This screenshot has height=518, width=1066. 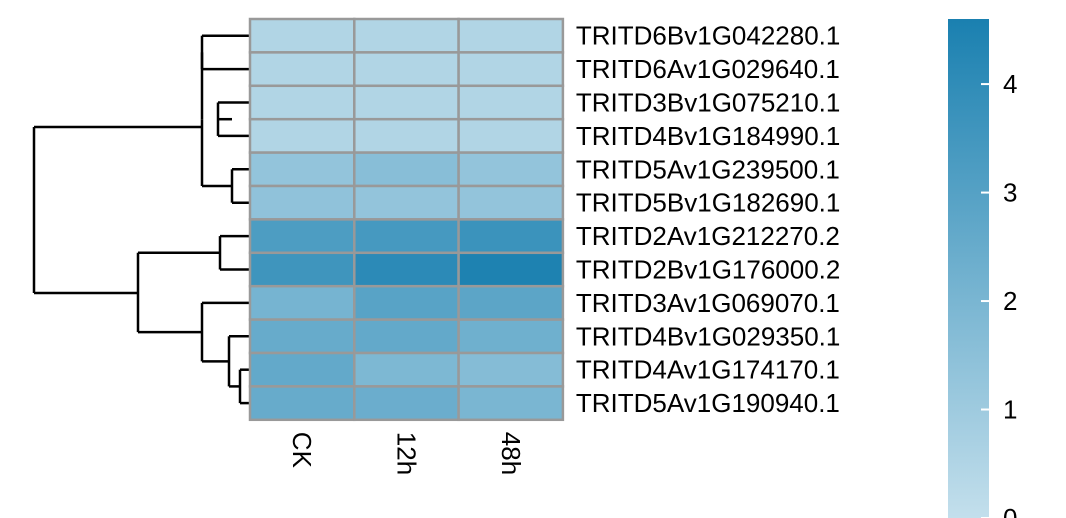 What do you see at coordinates (708, 103) in the screenshot?
I see `row-label: TRITD3Bv1G075210.1` at bounding box center [708, 103].